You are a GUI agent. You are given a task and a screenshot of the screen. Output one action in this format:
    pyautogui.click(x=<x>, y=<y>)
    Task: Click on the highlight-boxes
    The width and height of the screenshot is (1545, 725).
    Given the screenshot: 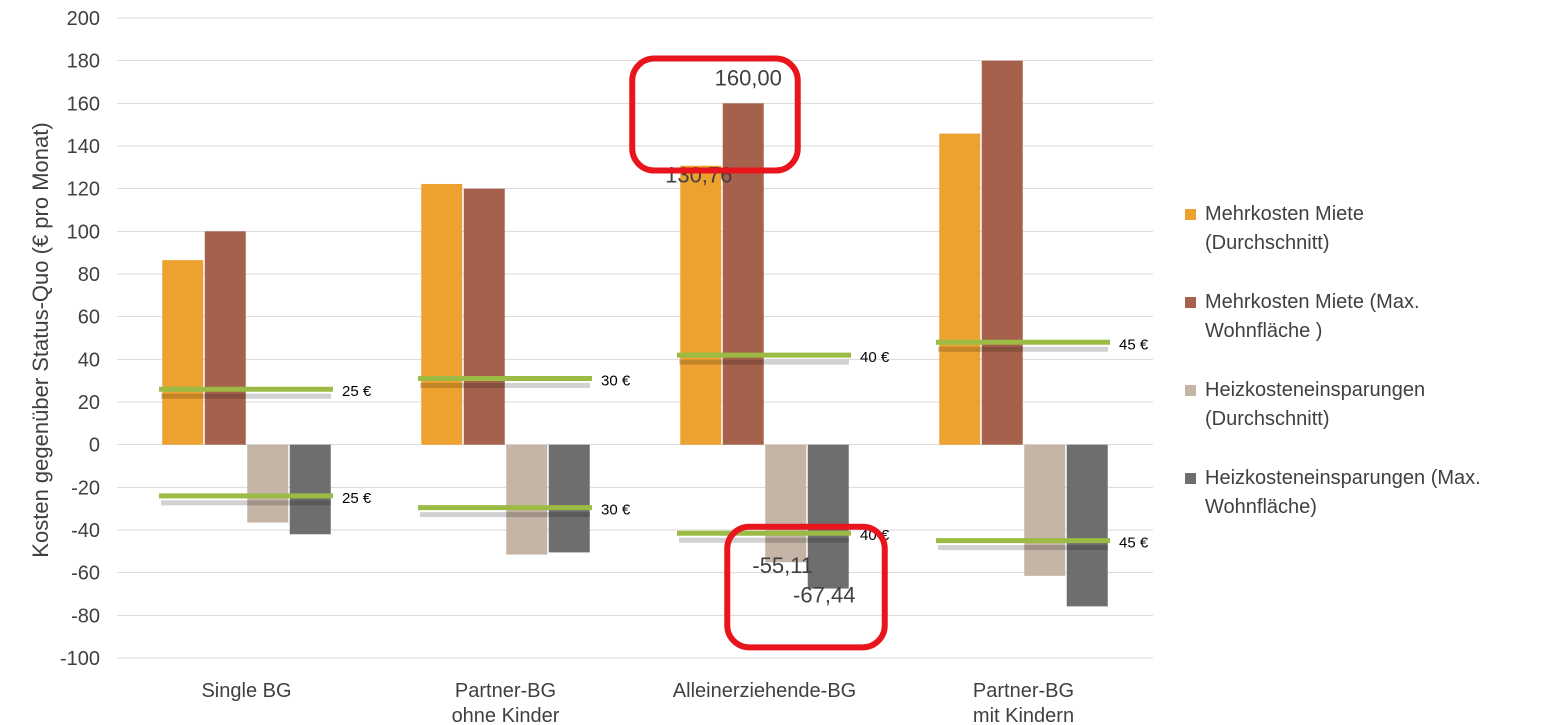 What is the action you would take?
    pyautogui.click(x=758, y=353)
    